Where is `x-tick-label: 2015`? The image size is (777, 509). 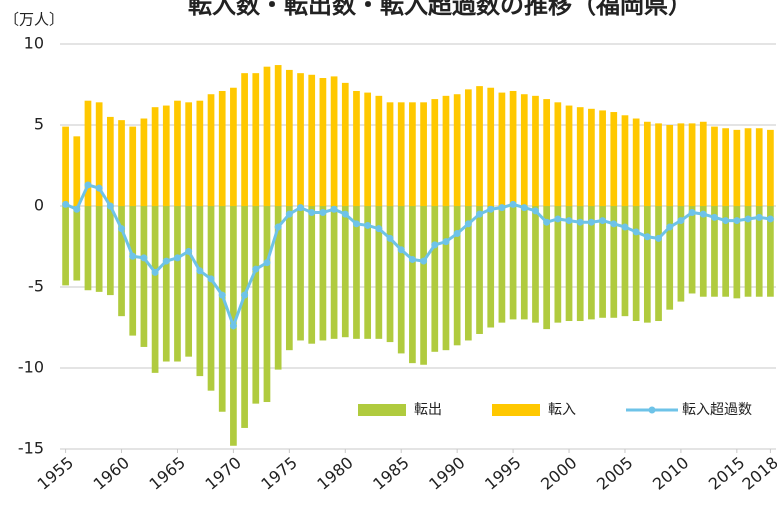
x-tick-label: 2015 is located at coordinates (726, 473).